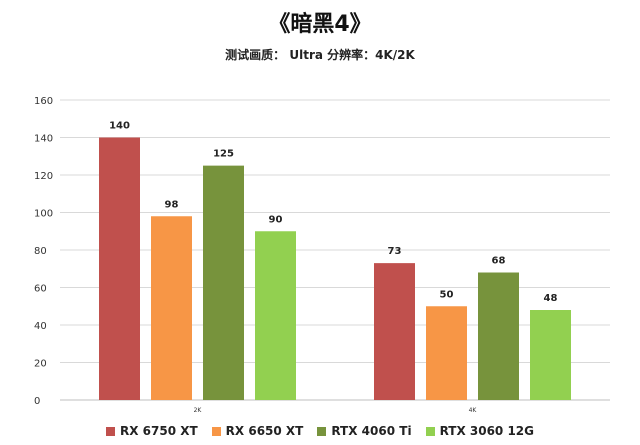 The image size is (640, 445). What do you see at coordinates (320, 55) in the screenshot?
I see `chart-subtitle: 测试画质： Ultra 分辨率：4K/2K` at bounding box center [320, 55].